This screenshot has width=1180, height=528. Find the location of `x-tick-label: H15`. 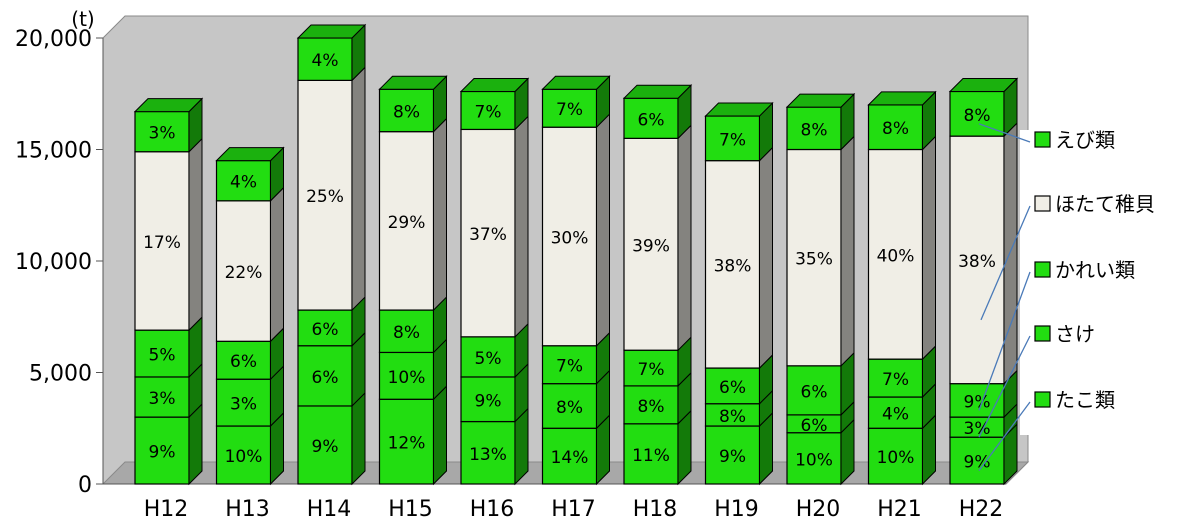

x-tick-label: H15 is located at coordinates (410, 509).